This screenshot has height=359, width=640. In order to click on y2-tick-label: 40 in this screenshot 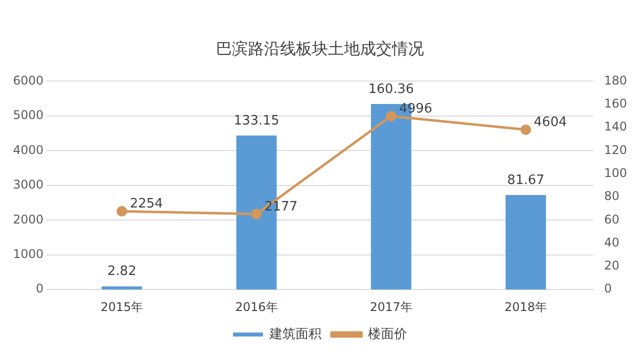, I will do `click(612, 242)`.